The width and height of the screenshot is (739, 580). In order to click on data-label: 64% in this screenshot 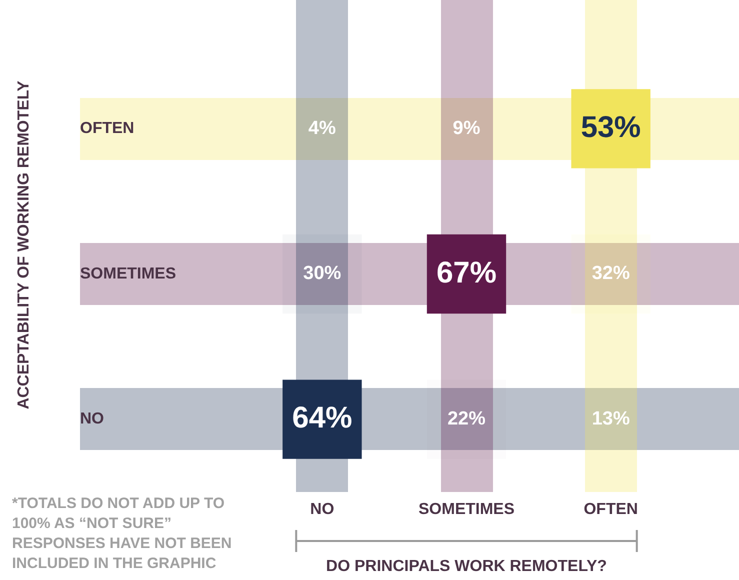, I will do `click(322, 418)`.